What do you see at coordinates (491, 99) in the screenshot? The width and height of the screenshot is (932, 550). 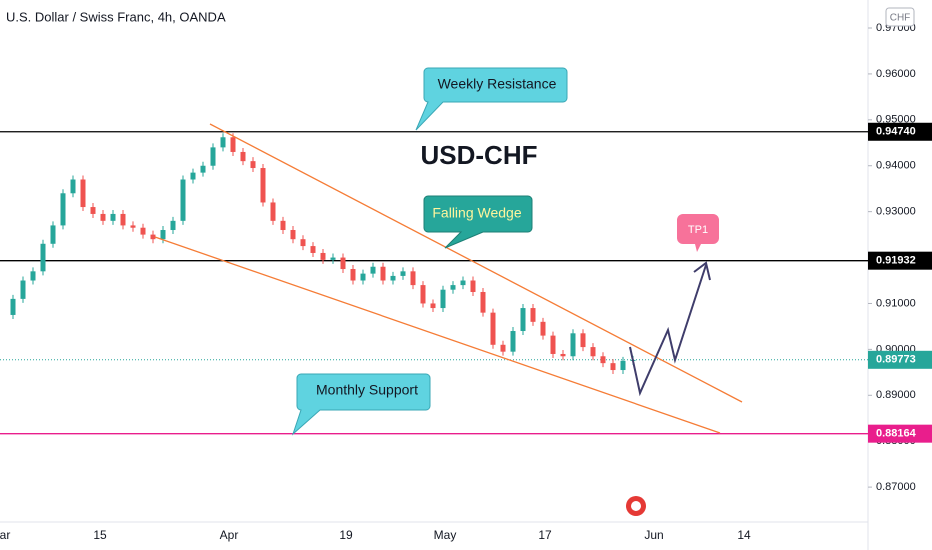 I see `callout-weekly` at bounding box center [491, 99].